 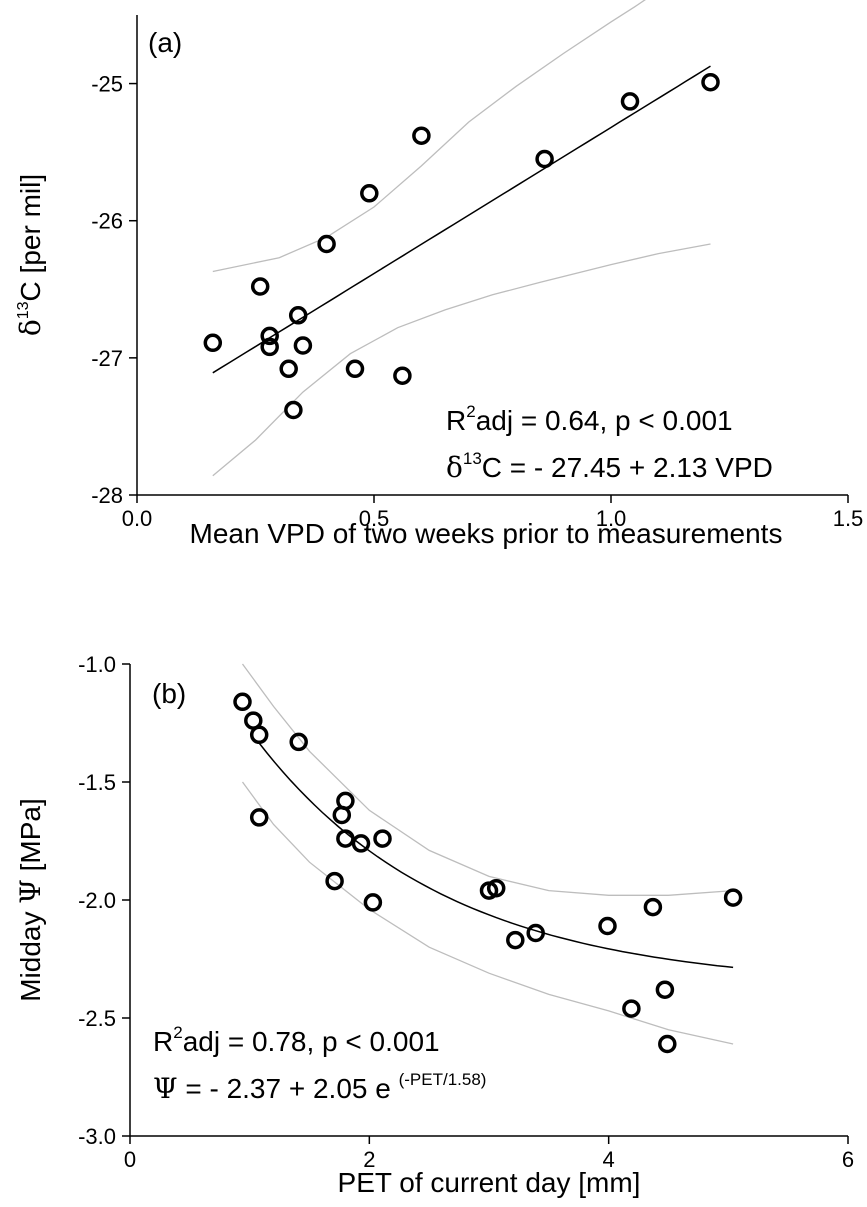 What do you see at coordinates (107, 495) in the screenshot?
I see `panel-a-y-tick-label: -28` at bounding box center [107, 495].